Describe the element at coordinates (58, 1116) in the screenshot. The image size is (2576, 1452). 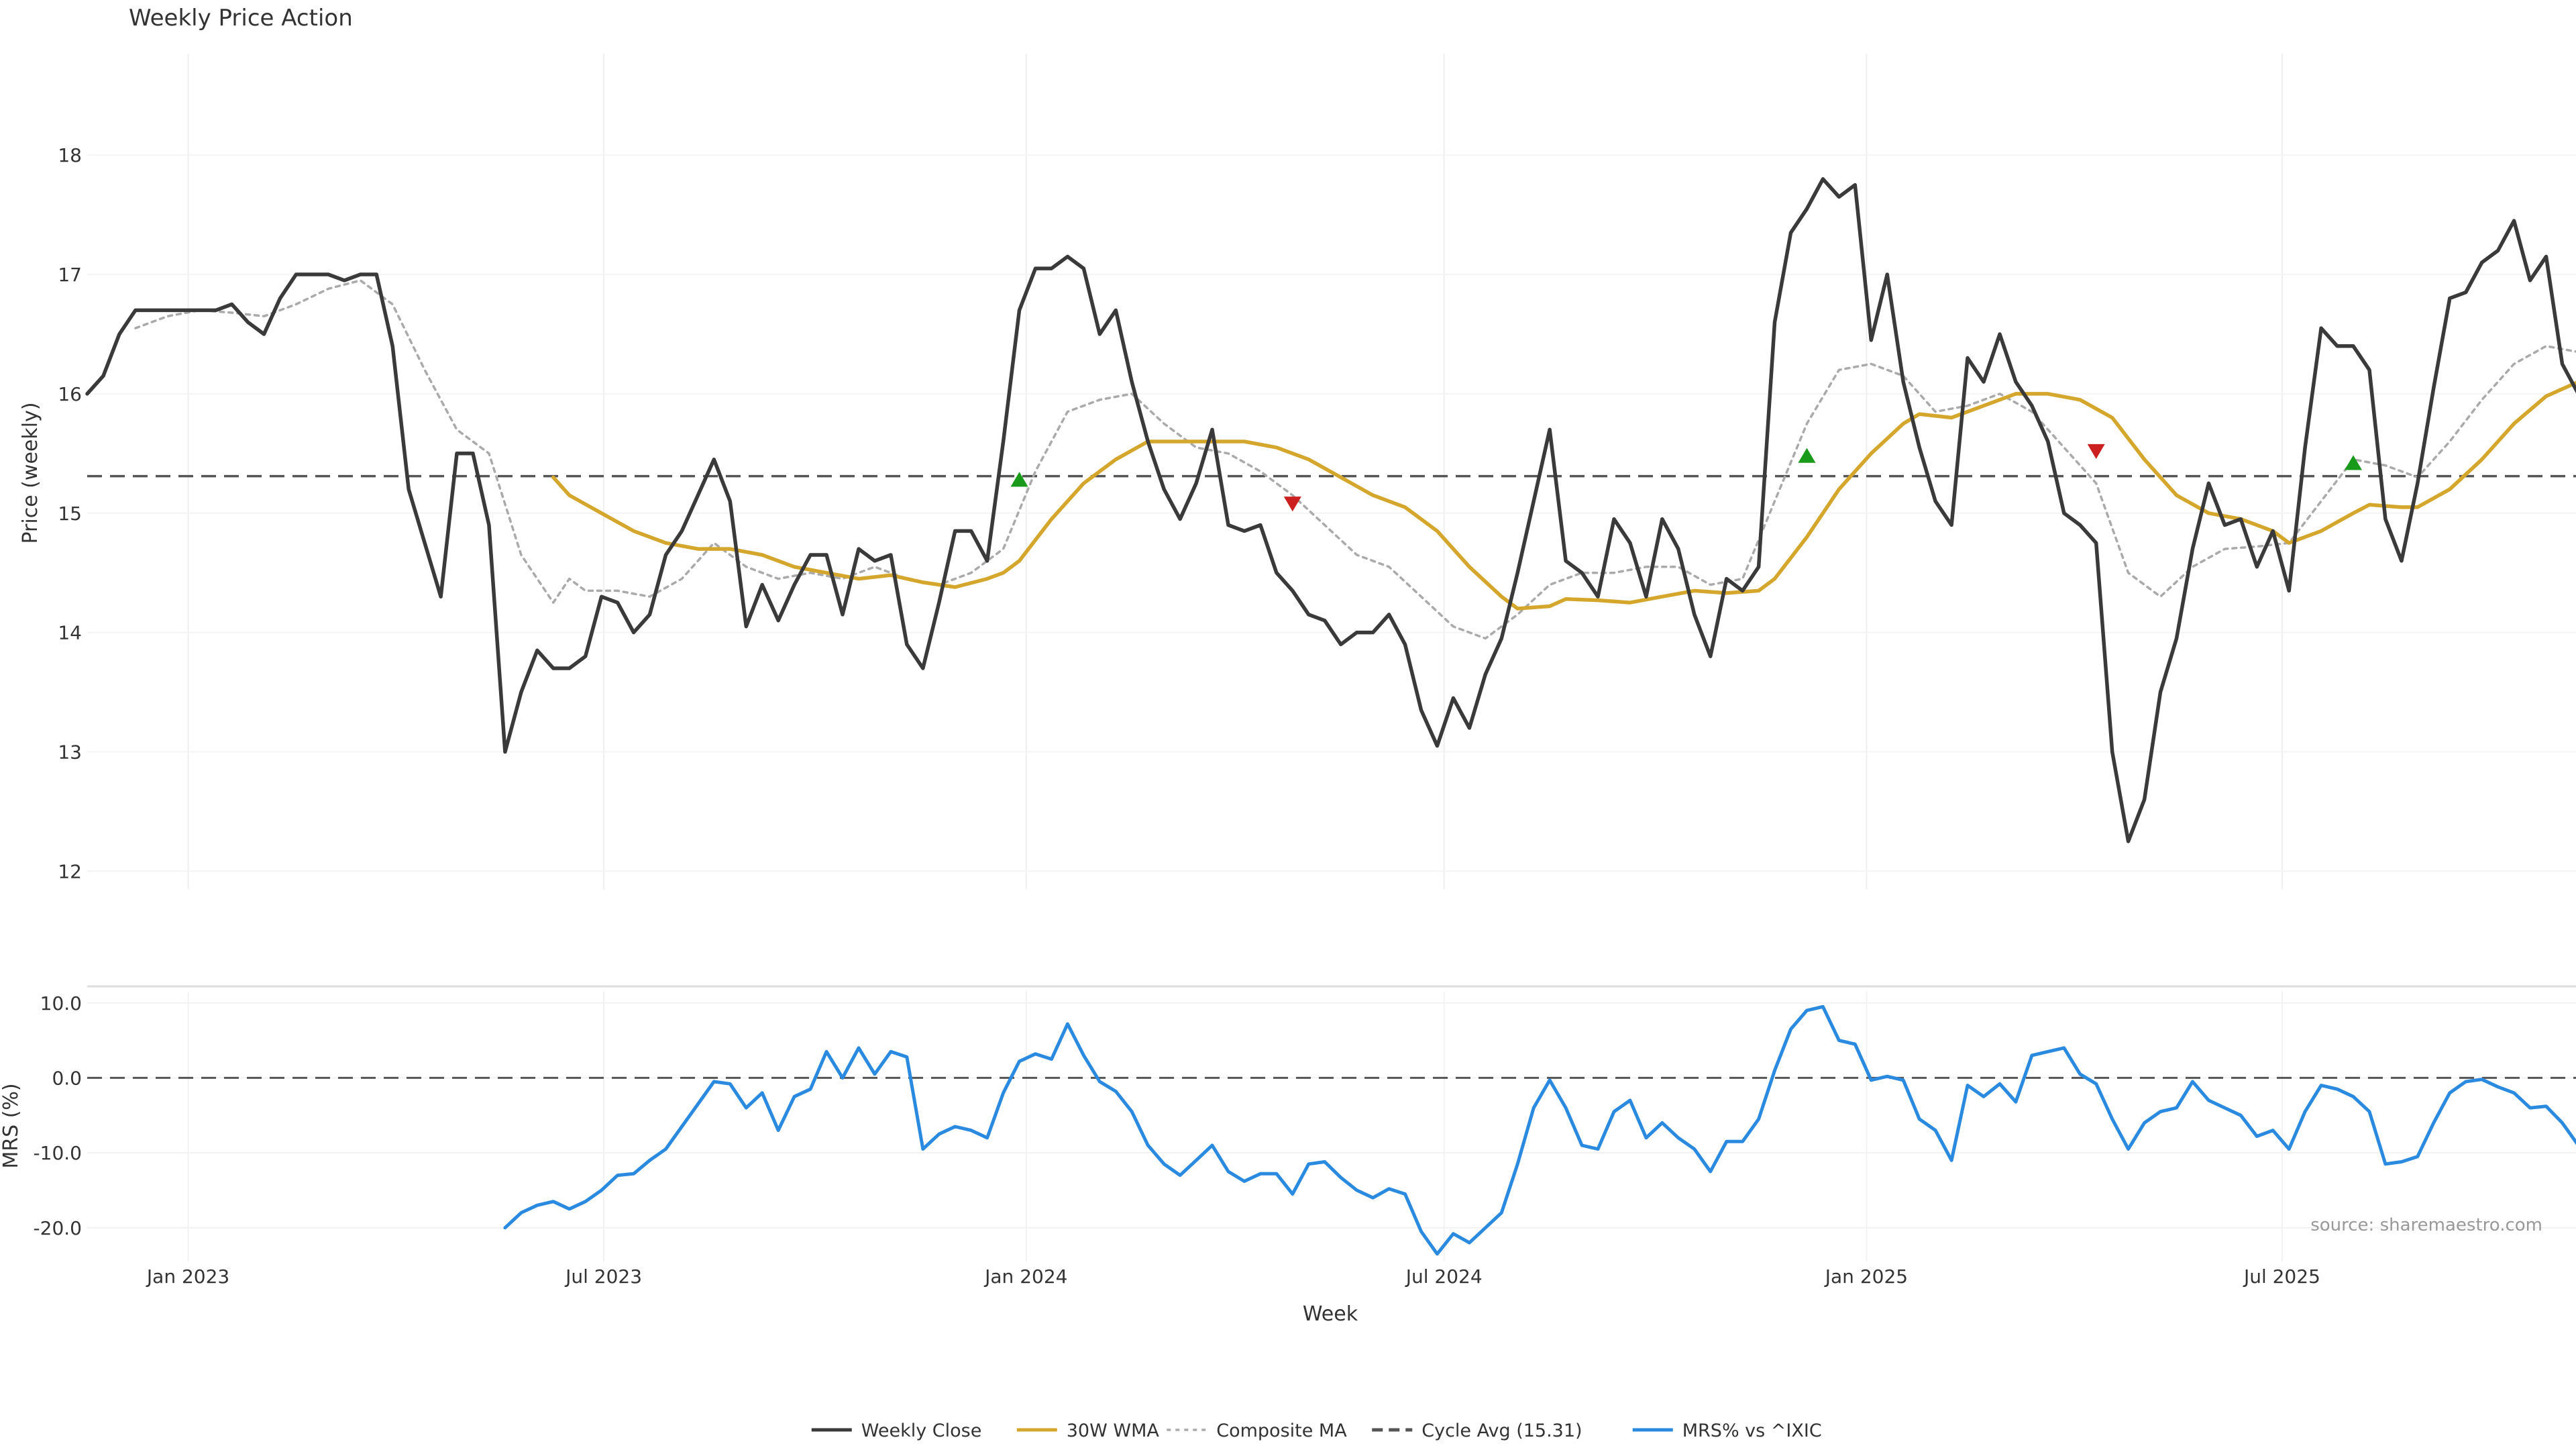
I see `mrs-y-ticks: 10.0 0.0 -10.0 -20.0` at that location.